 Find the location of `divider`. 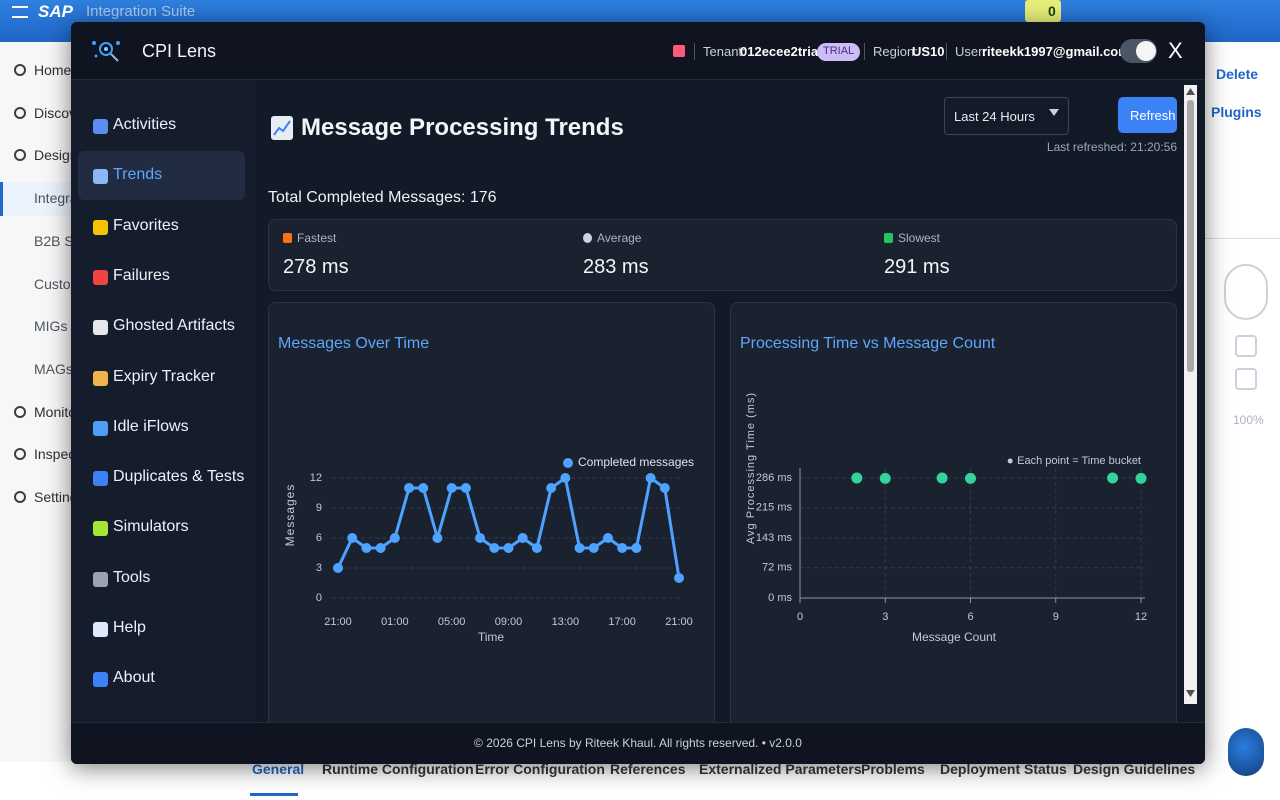

divider is located at coordinates (1242, 238).